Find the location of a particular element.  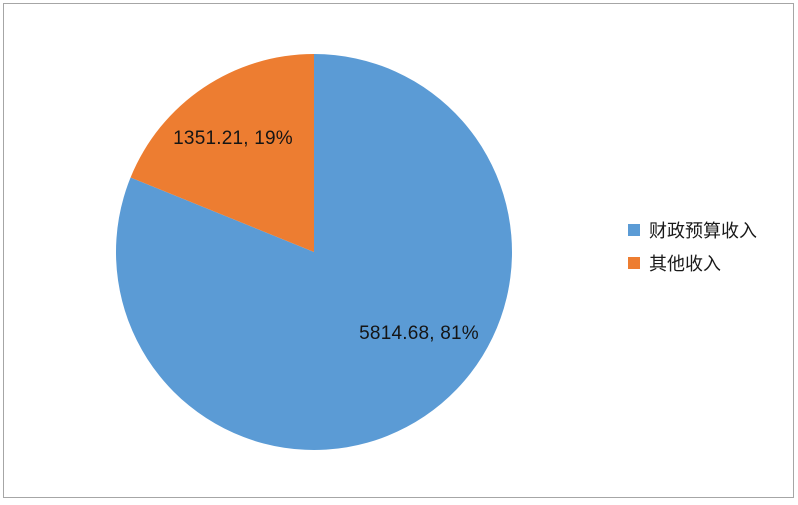

legend-item-other-income: 其他收入 is located at coordinates (692, 262).